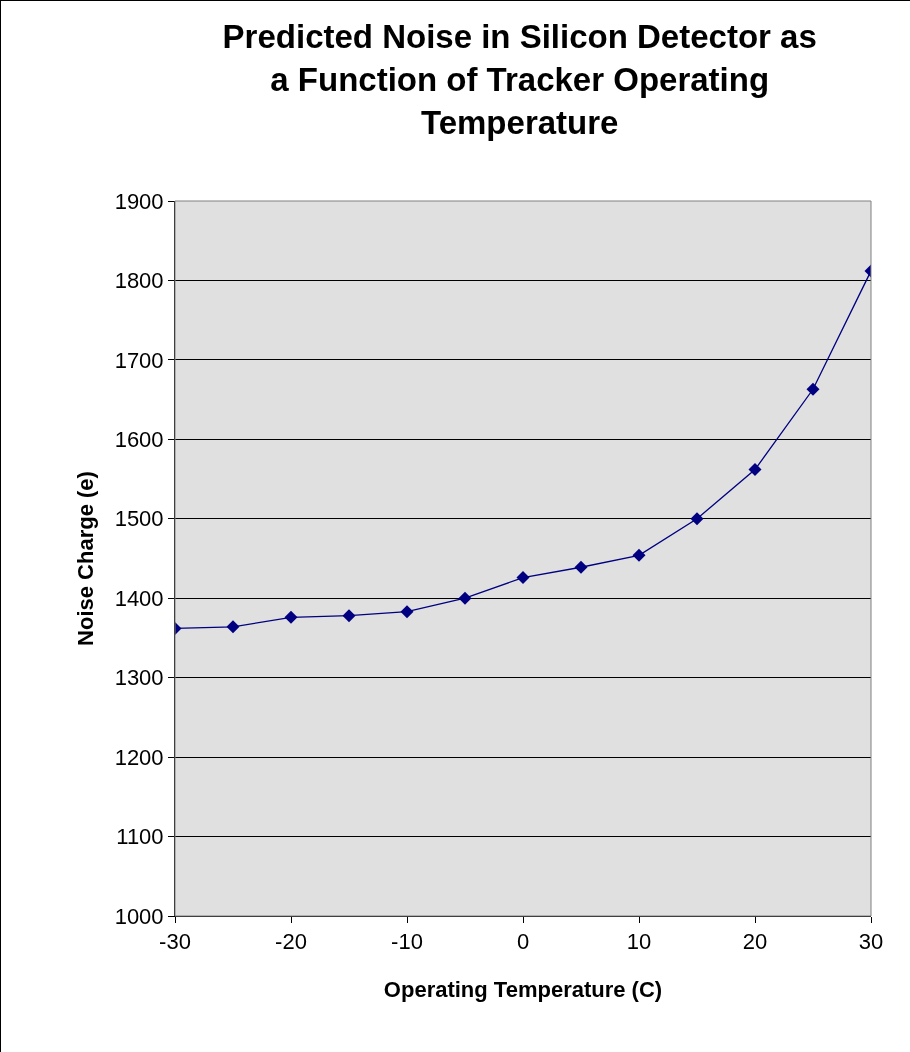  Describe the element at coordinates (755, 942) in the screenshot. I see `x-tick-label: 20` at that location.